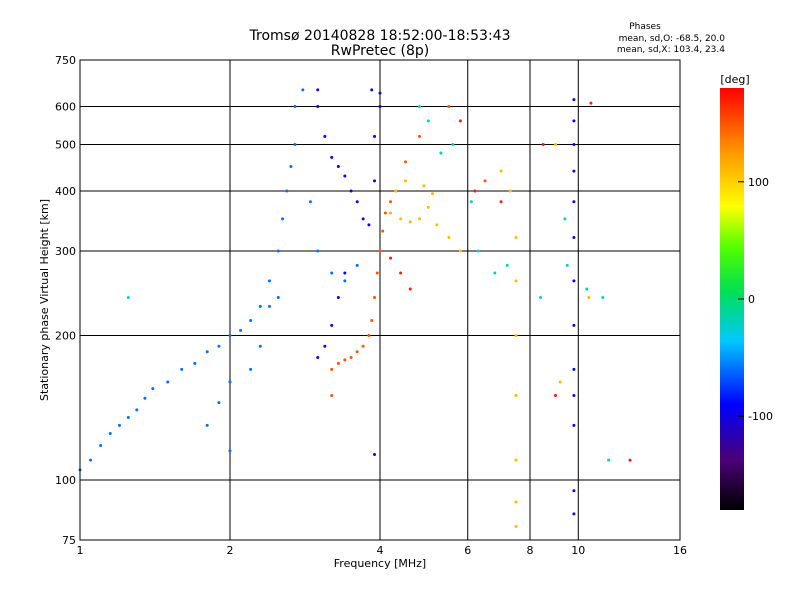 This screenshot has height=600, width=800. I want to click on chart-title: Tromsø 20140828 18:52:00-18:53:43, so click(380, 36).